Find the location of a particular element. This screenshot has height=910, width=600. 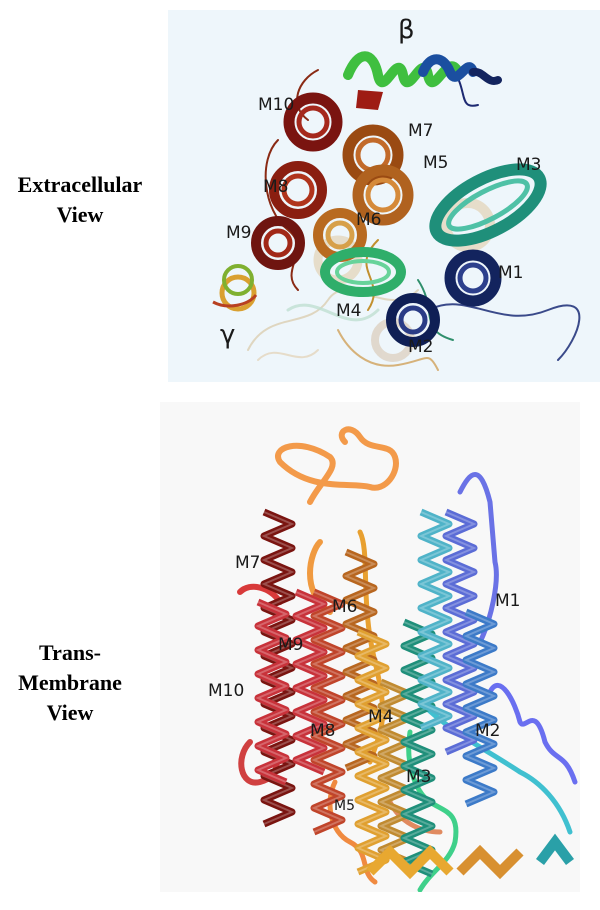

label-beta: β is located at coordinates (406, 30).